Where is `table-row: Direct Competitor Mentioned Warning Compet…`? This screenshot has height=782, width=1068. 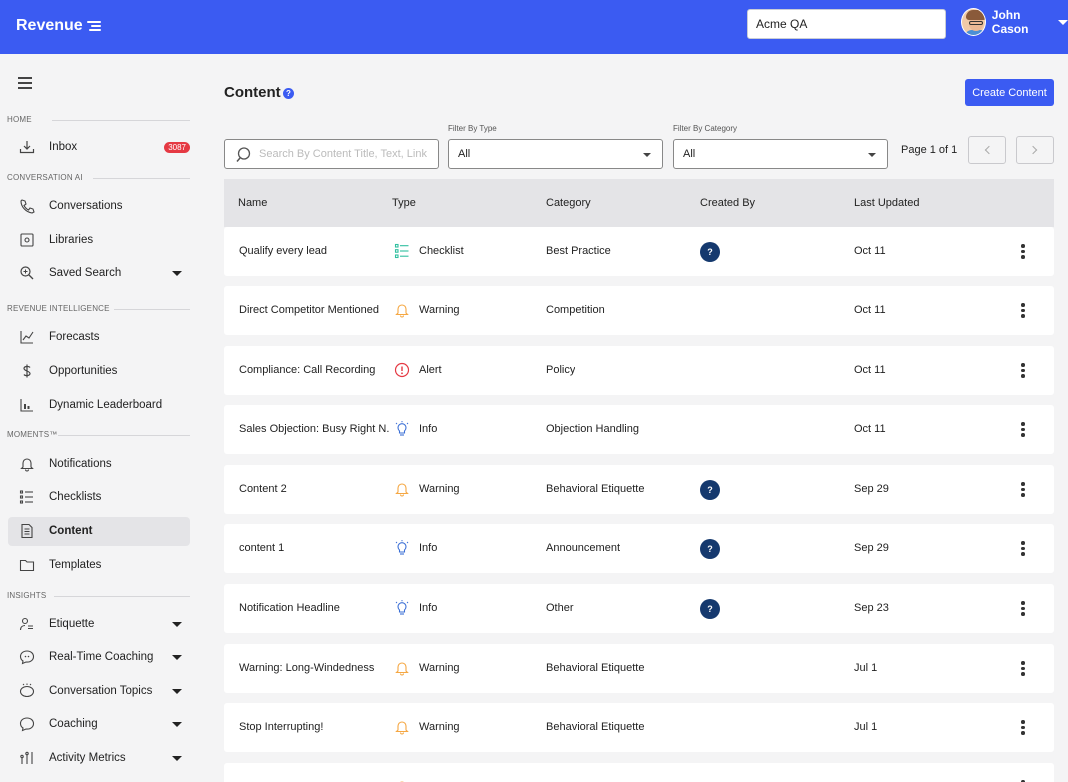
table-row: Direct Competitor Mentioned Warning Compet… is located at coordinates (639, 310).